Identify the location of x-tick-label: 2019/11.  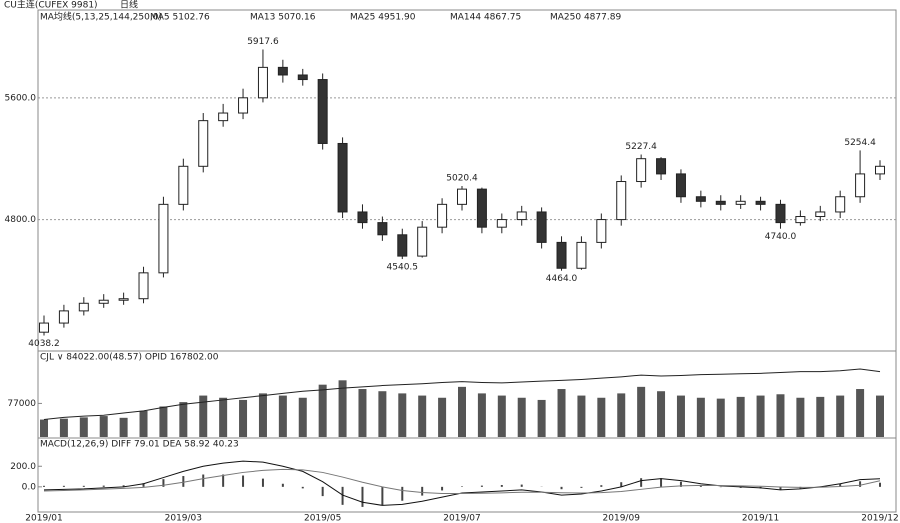
(760, 518).